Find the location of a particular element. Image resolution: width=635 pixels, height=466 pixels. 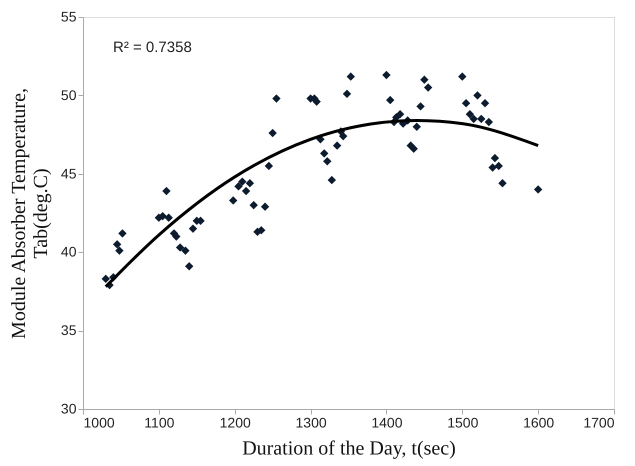

x-tick-label: 1700 is located at coordinates (599, 422).